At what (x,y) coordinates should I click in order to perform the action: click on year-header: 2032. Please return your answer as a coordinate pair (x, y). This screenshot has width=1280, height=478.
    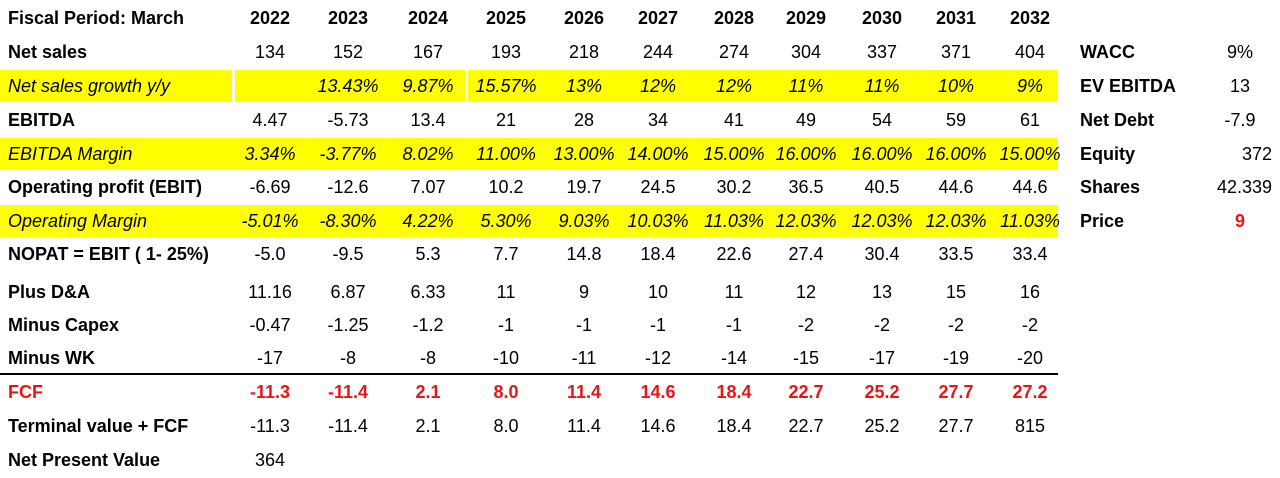
    Looking at the image, I should click on (1030, 17).